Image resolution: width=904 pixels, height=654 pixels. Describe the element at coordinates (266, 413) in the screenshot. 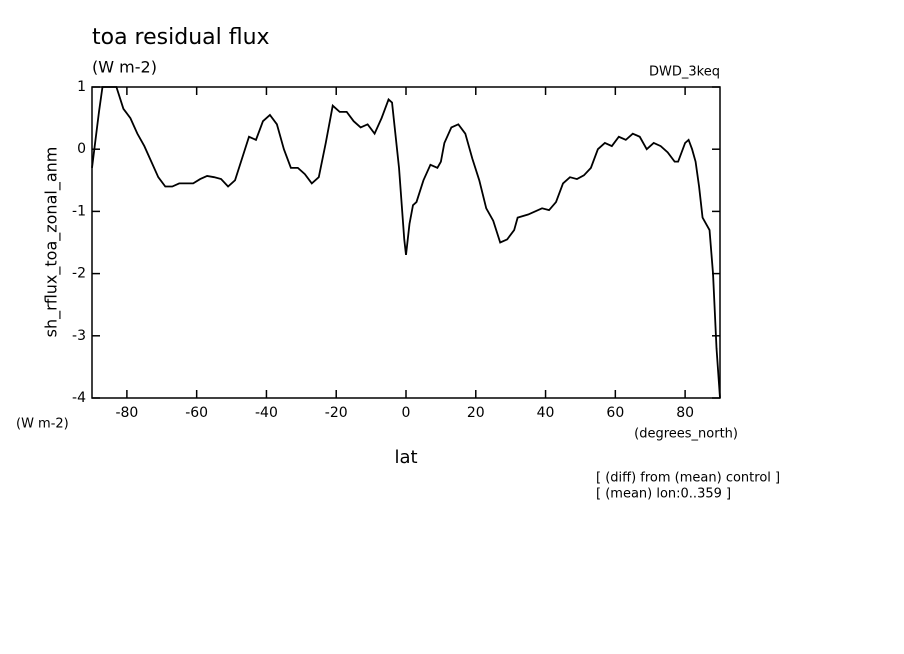

I see `x-tick-label: -40` at that location.